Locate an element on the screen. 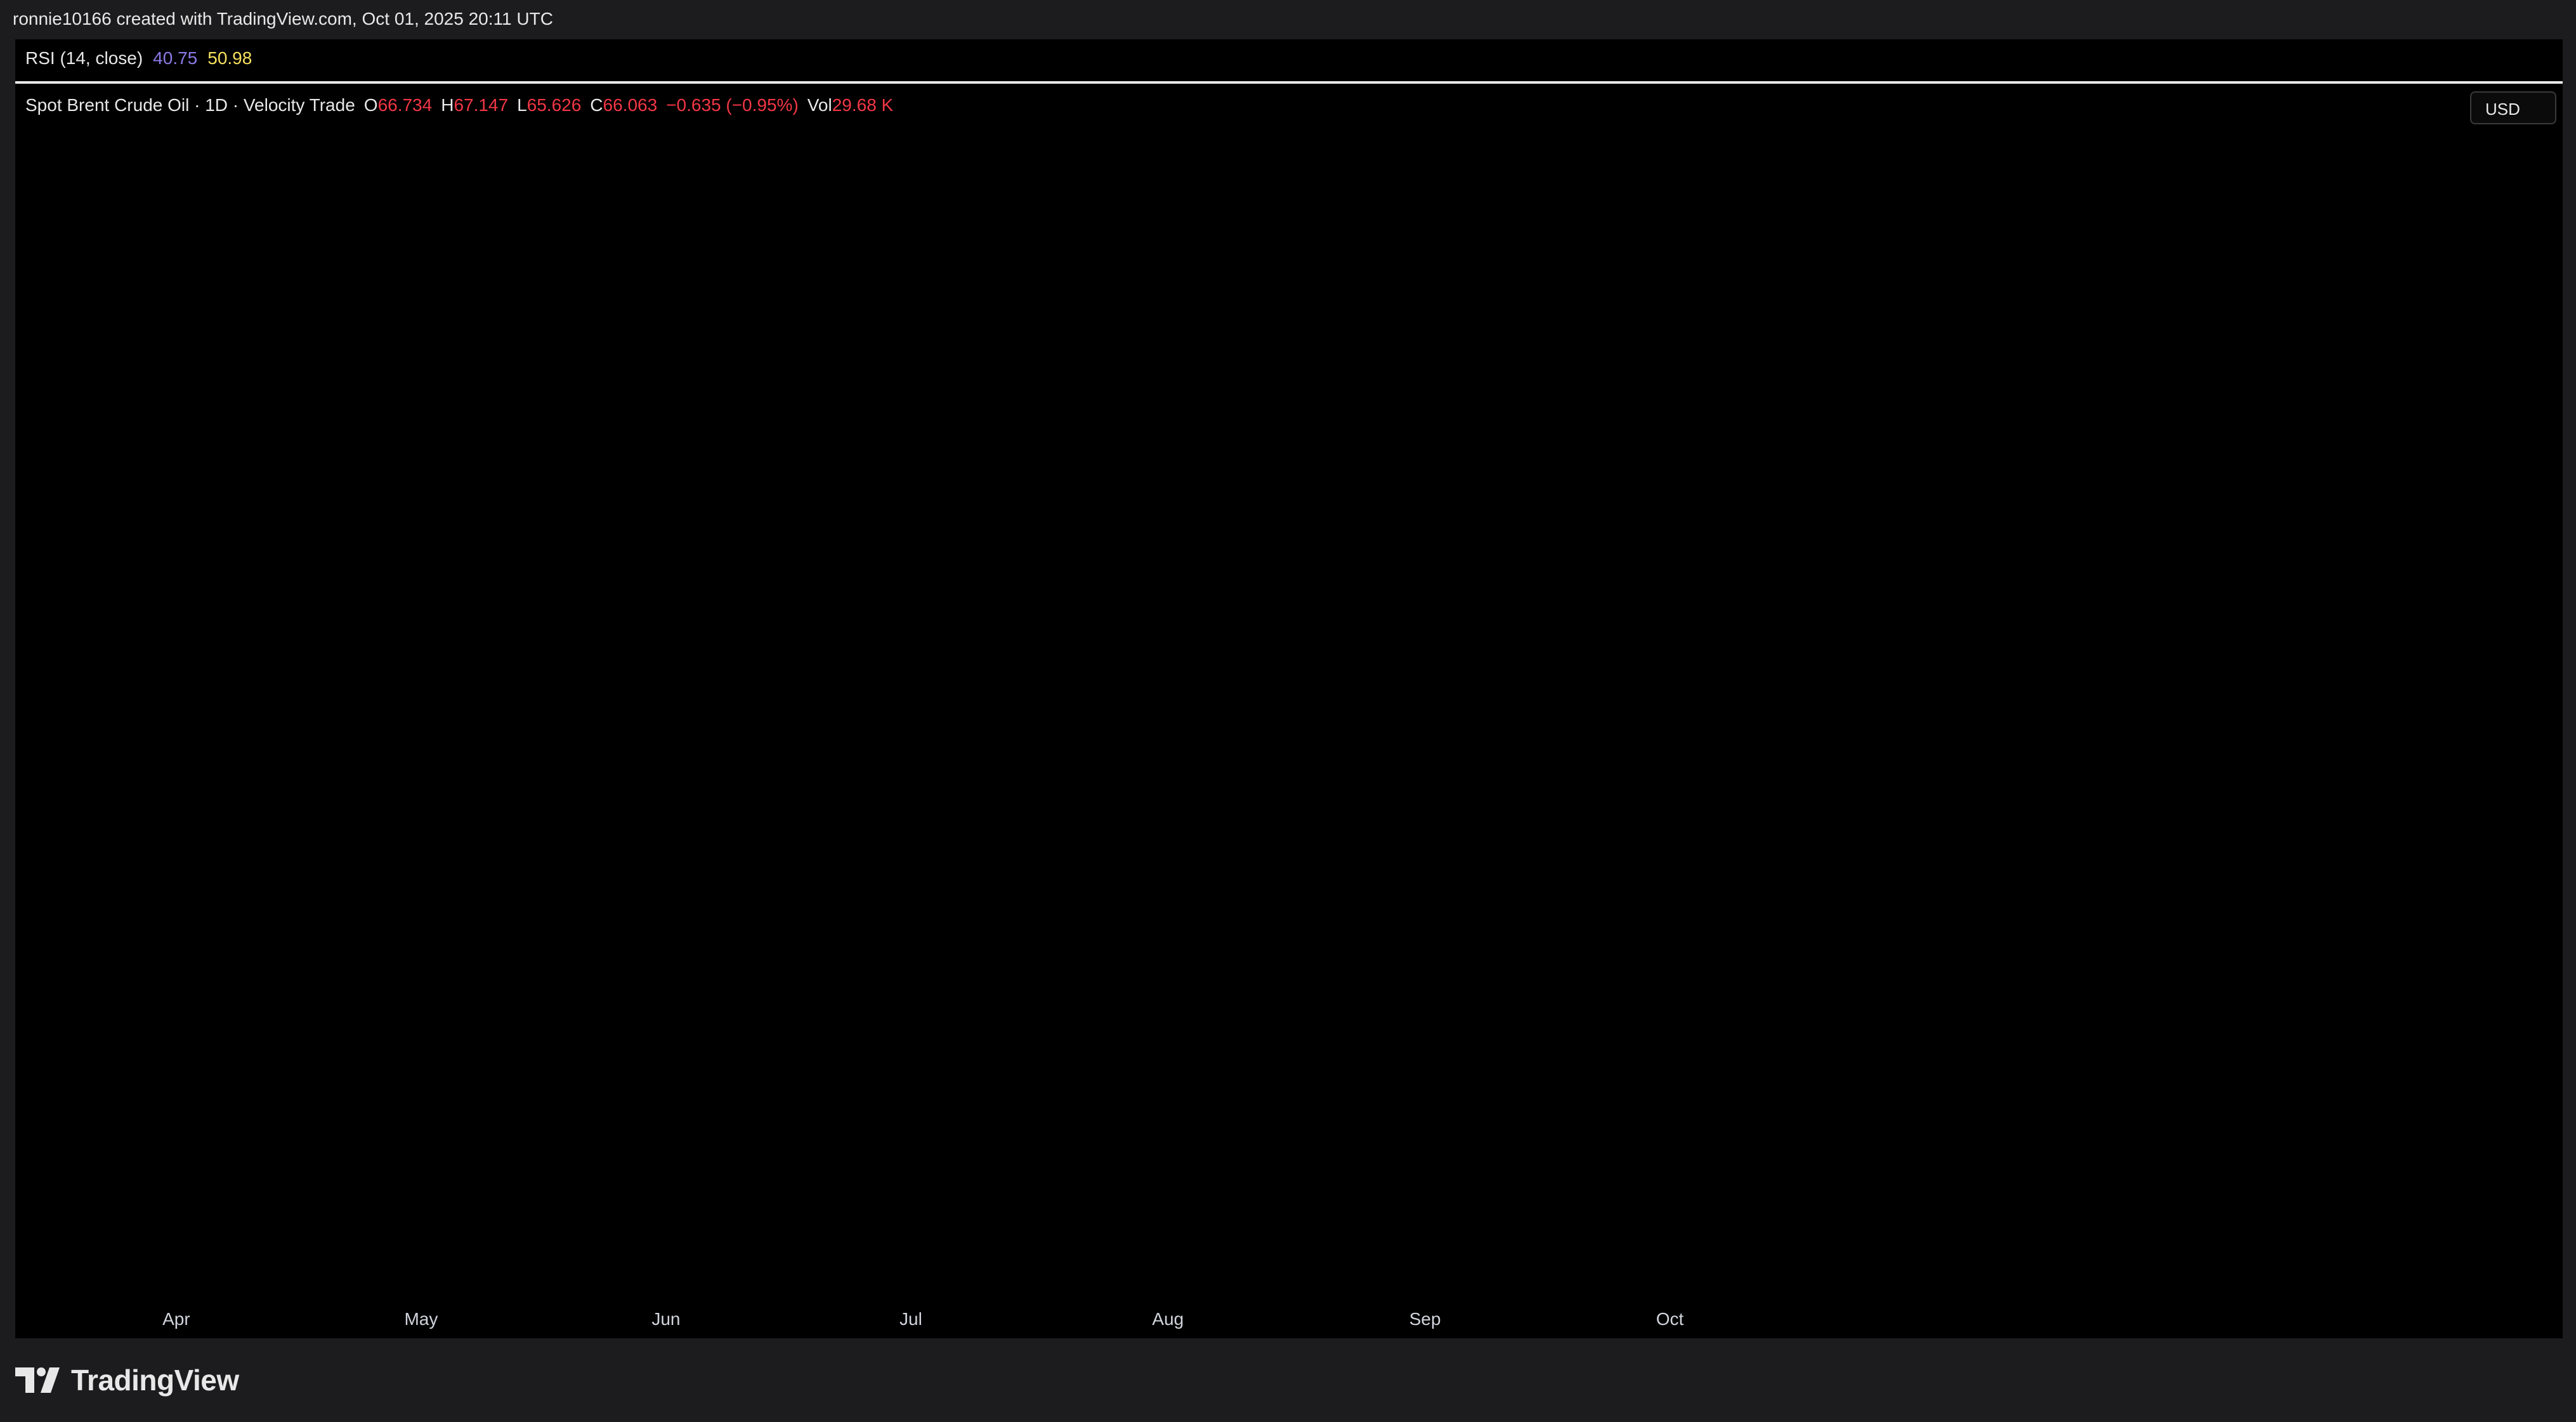 Image resolution: width=2576 pixels, height=1422 pixels. rsi-legend: RSI (14, close) 40.75 50.98 is located at coordinates (138, 58).